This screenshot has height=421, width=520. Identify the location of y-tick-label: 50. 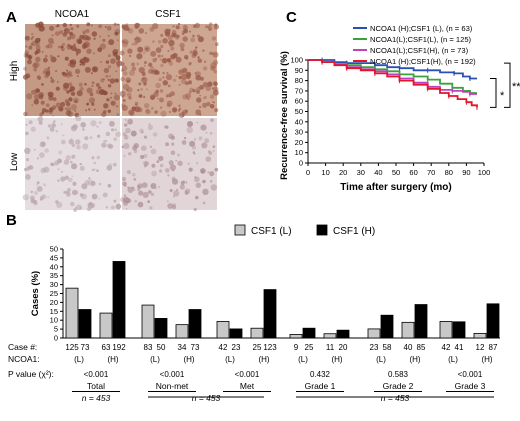
(54, 249).